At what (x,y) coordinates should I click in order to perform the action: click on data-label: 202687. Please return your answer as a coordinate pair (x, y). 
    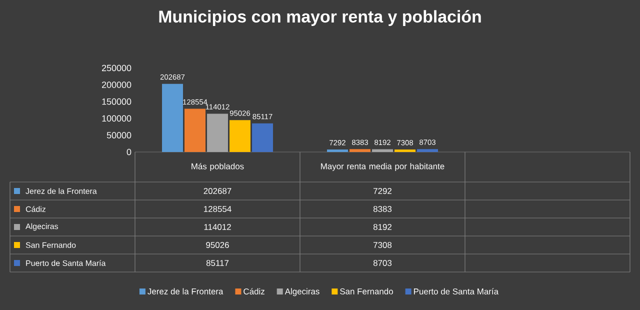
    Looking at the image, I should click on (218, 191).